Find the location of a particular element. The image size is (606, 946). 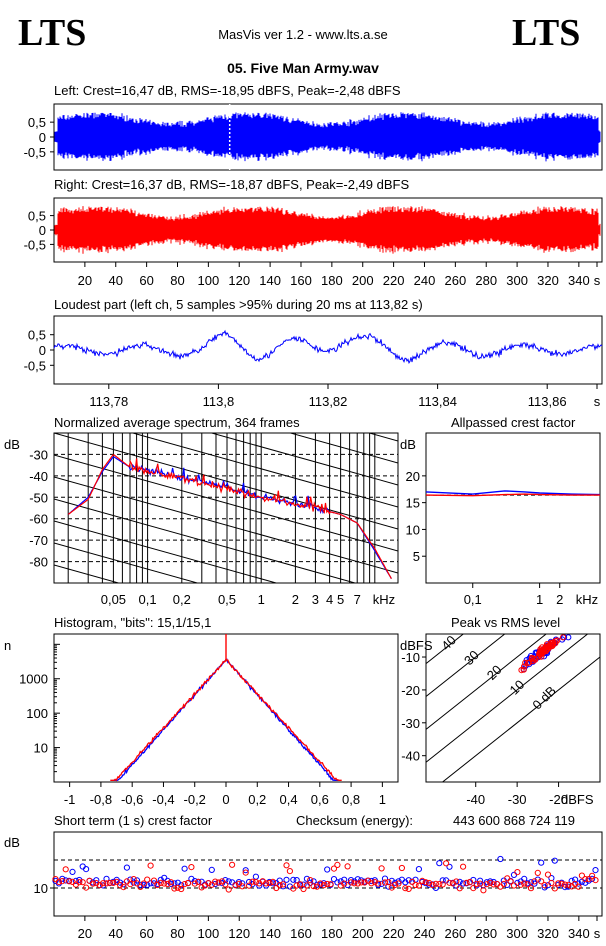

ytick-label: 0,5 is located at coordinates (37, 335).